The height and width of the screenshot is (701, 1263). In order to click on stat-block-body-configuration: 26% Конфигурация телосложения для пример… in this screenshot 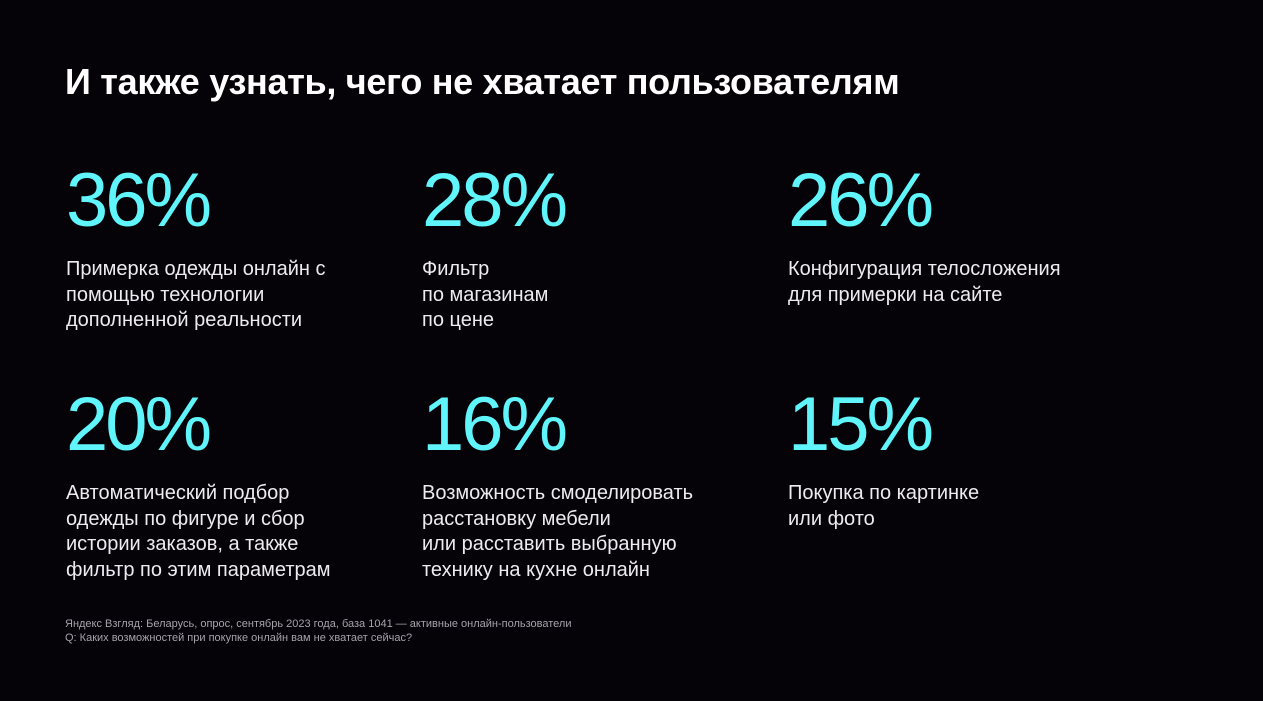, I will do `click(924, 235)`.